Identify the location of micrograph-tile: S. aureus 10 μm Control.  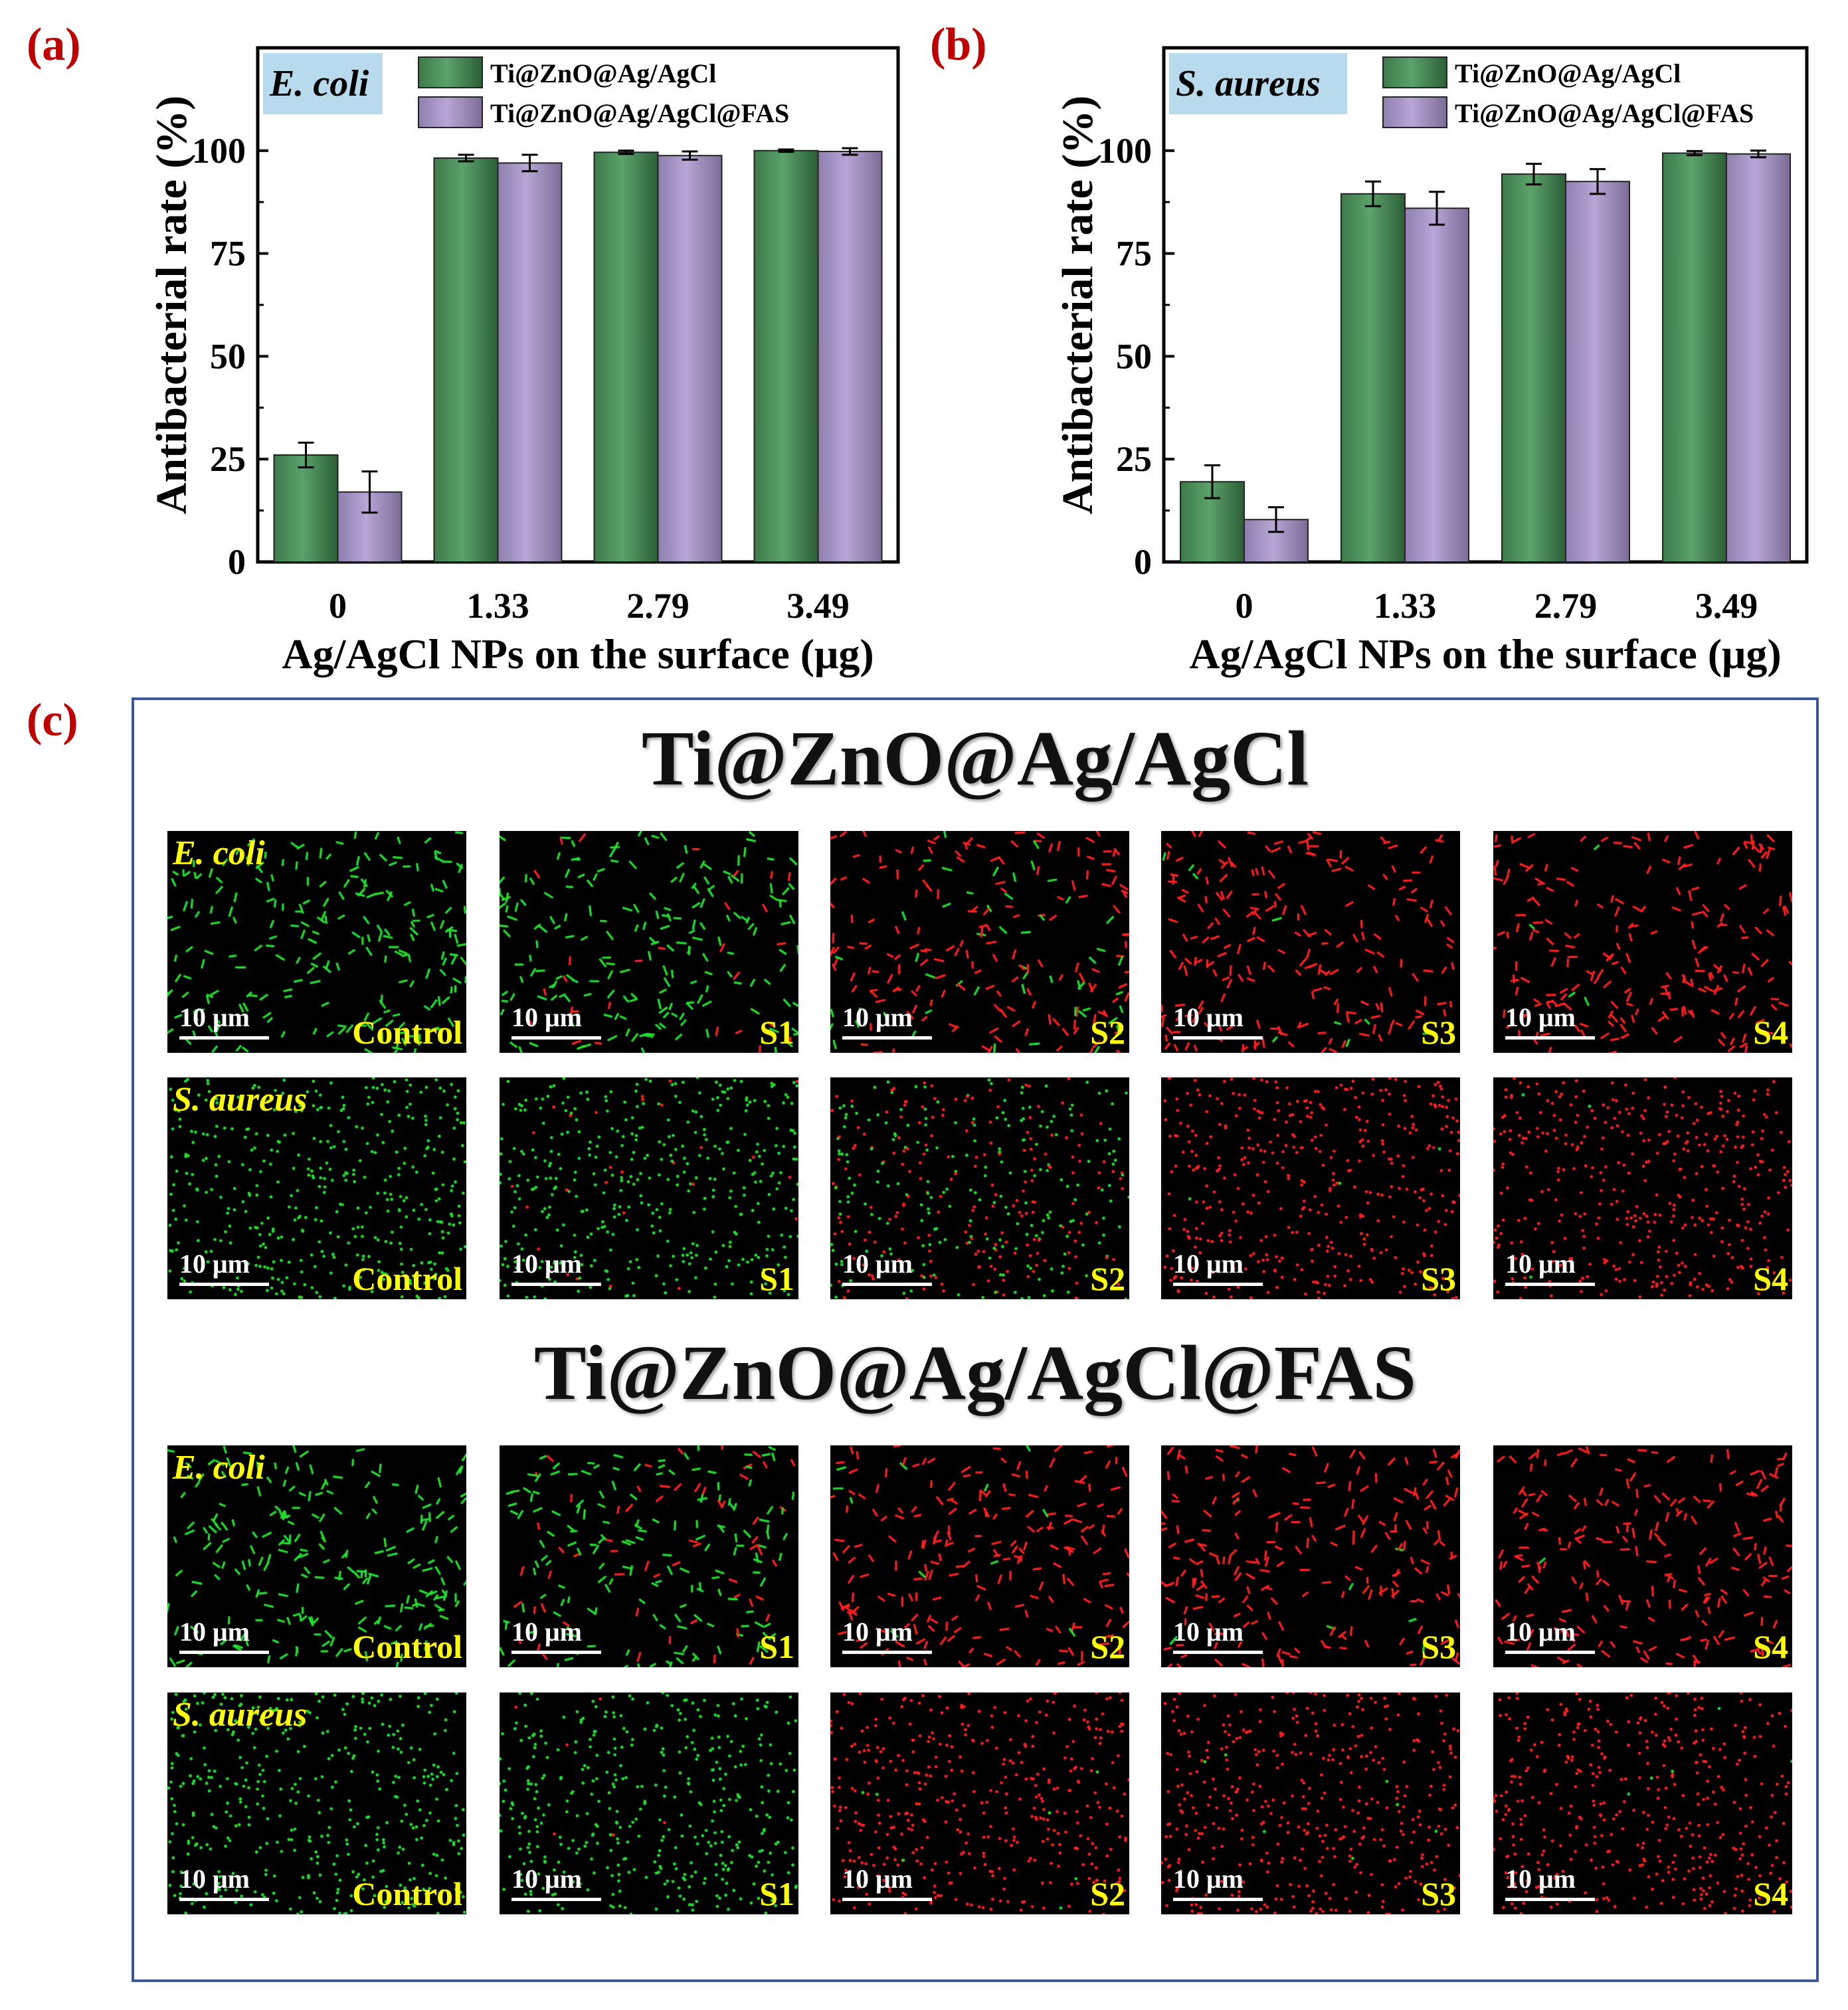
(316, 1188).